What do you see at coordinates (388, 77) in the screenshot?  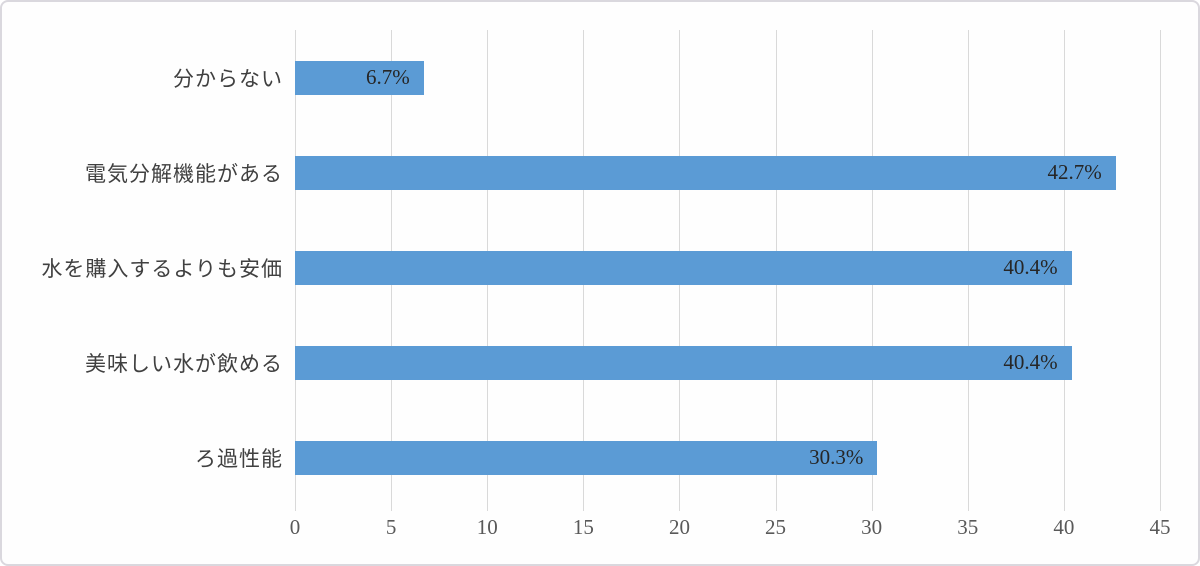 I see `data-label: 6.7%` at bounding box center [388, 77].